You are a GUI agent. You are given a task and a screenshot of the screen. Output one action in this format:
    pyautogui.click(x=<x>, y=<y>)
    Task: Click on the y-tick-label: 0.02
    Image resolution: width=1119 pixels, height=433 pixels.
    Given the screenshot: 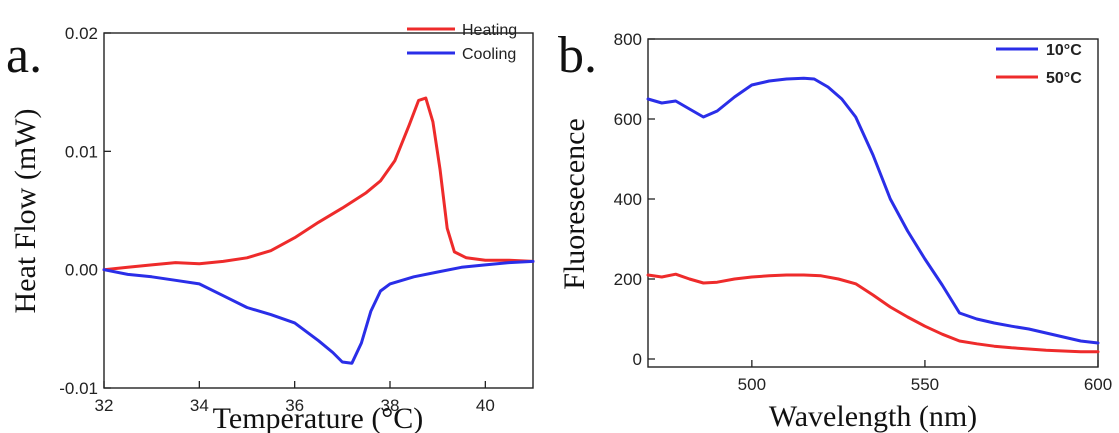 What is the action you would take?
    pyautogui.click(x=81, y=33)
    